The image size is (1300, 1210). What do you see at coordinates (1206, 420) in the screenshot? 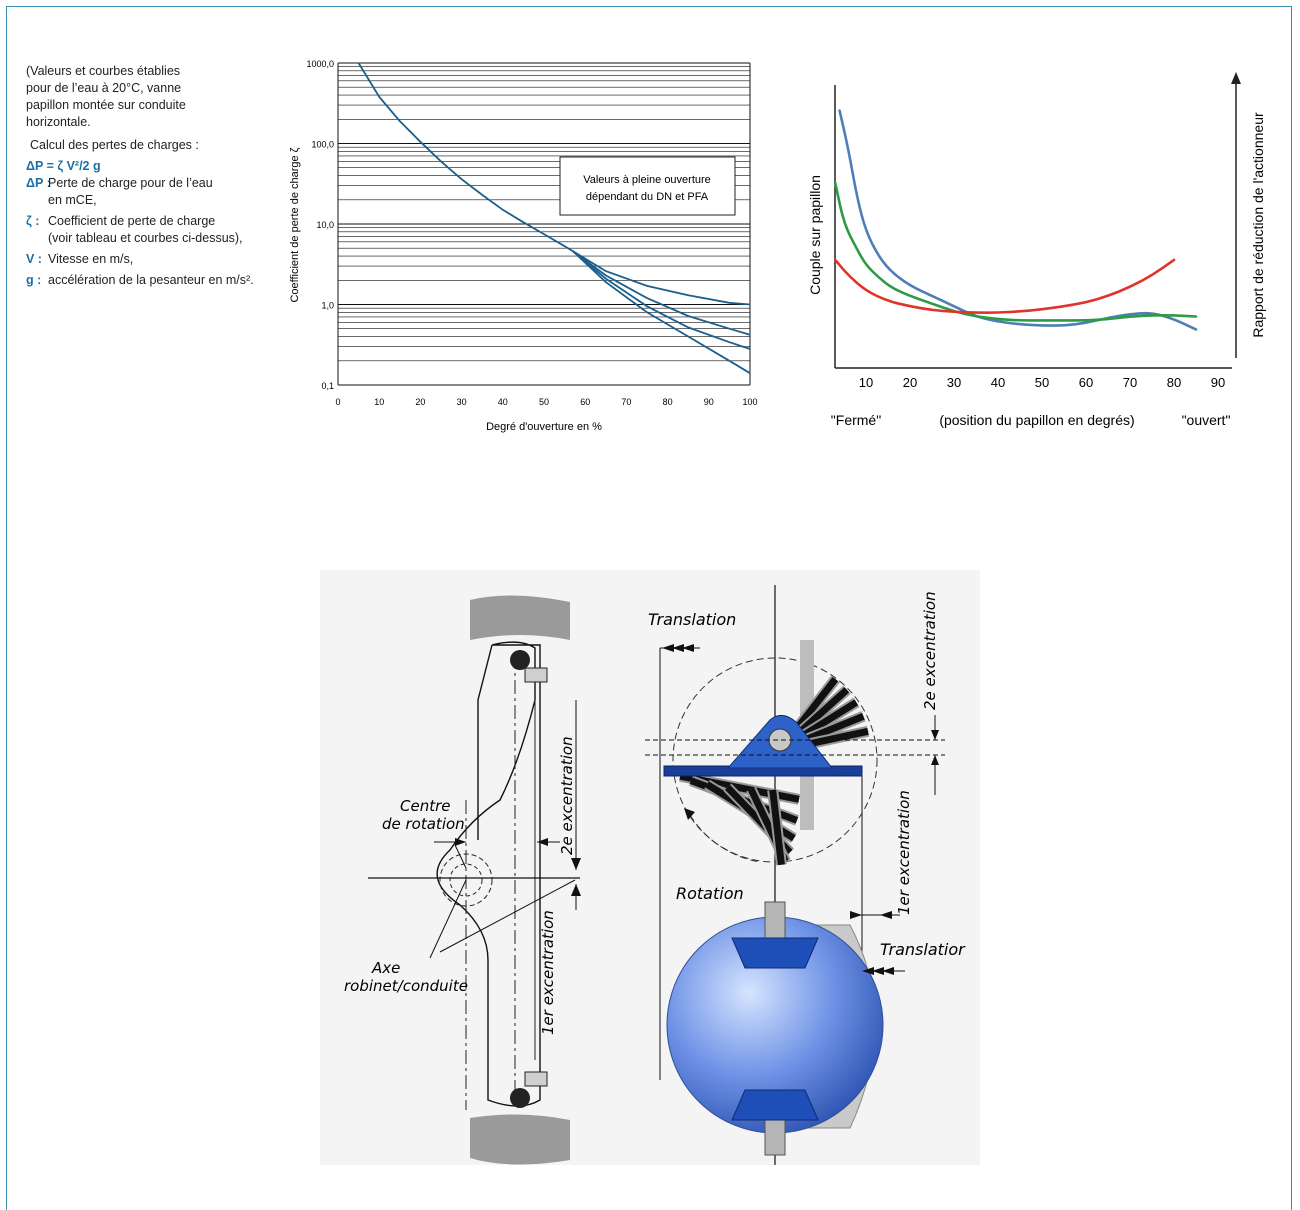
I see `label-ouvert: "ouvert"` at bounding box center [1206, 420].